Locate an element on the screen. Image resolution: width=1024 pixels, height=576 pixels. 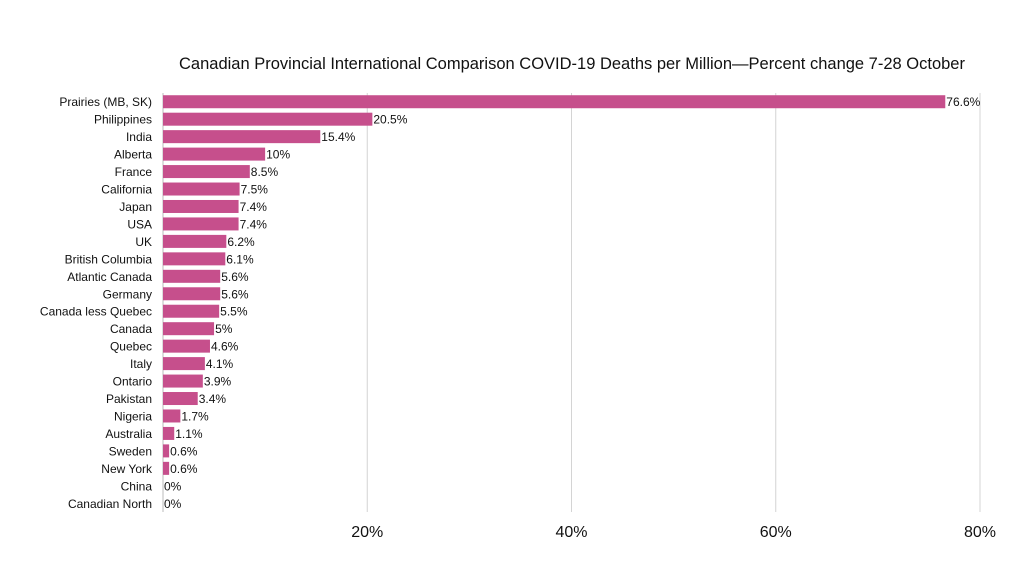
bar-value-label: 6.1% is located at coordinates (240, 259).